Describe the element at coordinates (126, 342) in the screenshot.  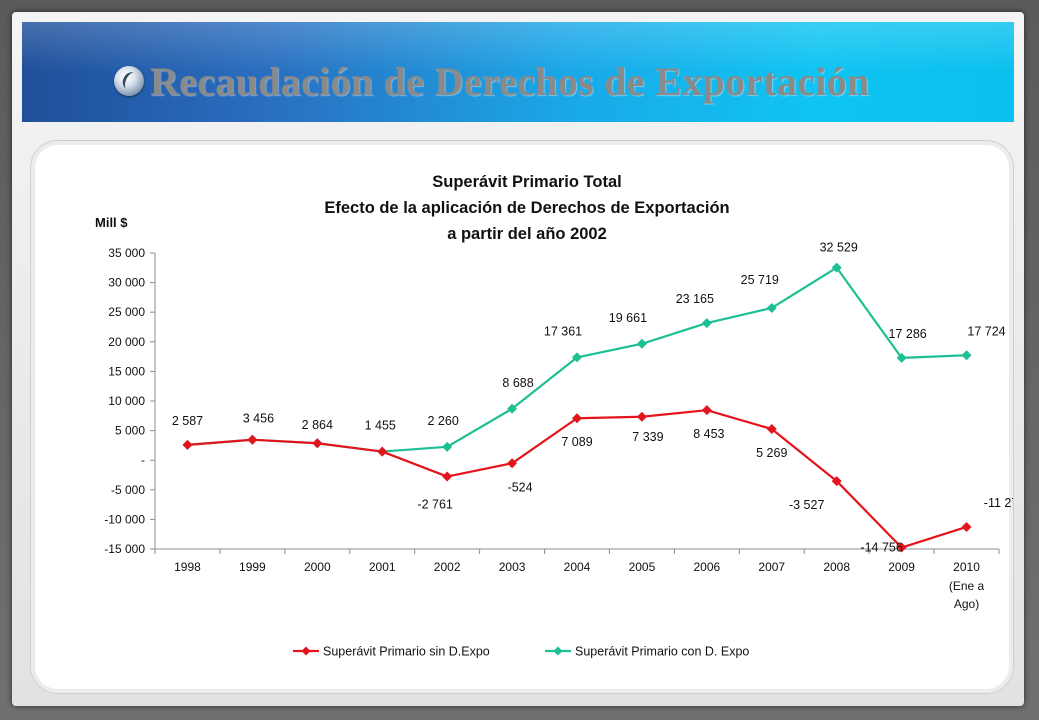
I see `y-tick-label: 20 000` at that location.